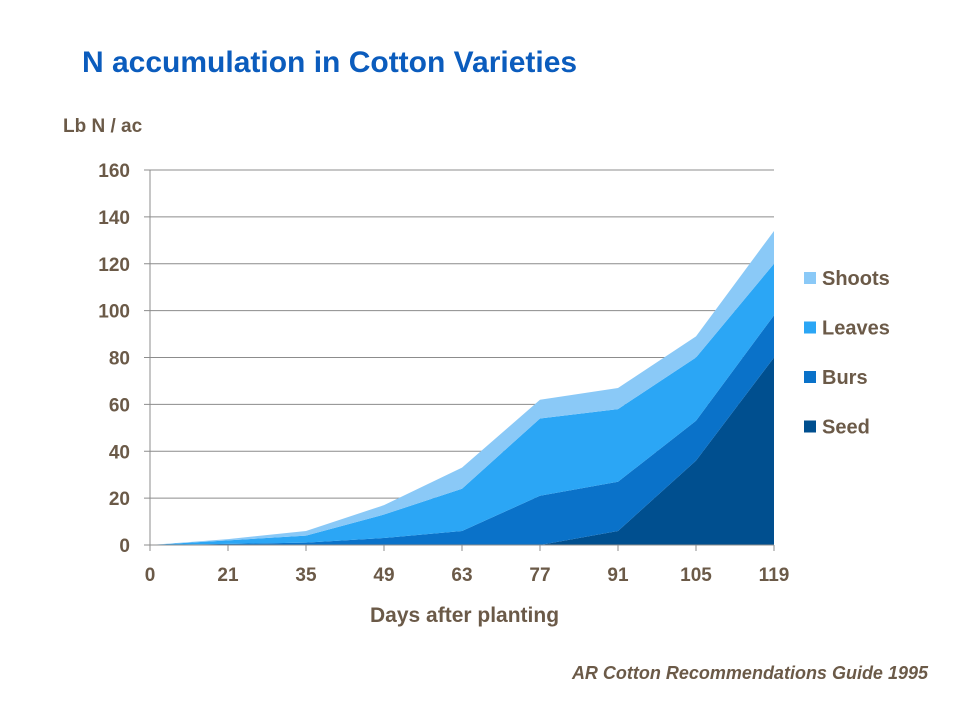 The height and width of the screenshot is (720, 960). Describe the element at coordinates (846, 428) in the screenshot. I see `legend-label-seed: Seed` at that location.